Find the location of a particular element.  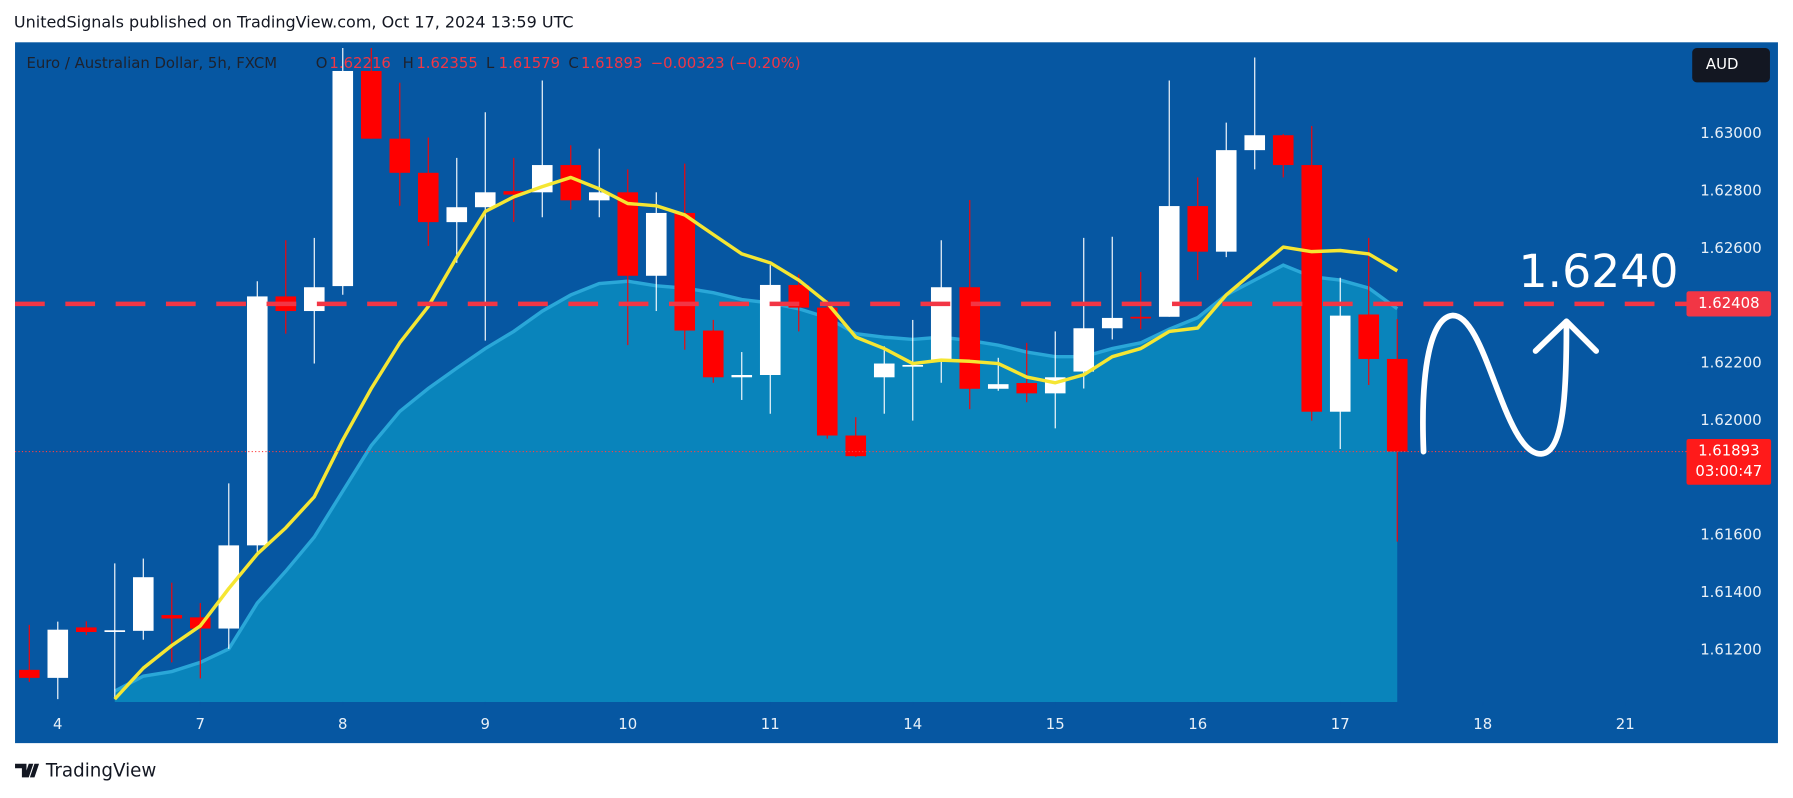

ohlc-key: O is located at coordinates (322, 63).